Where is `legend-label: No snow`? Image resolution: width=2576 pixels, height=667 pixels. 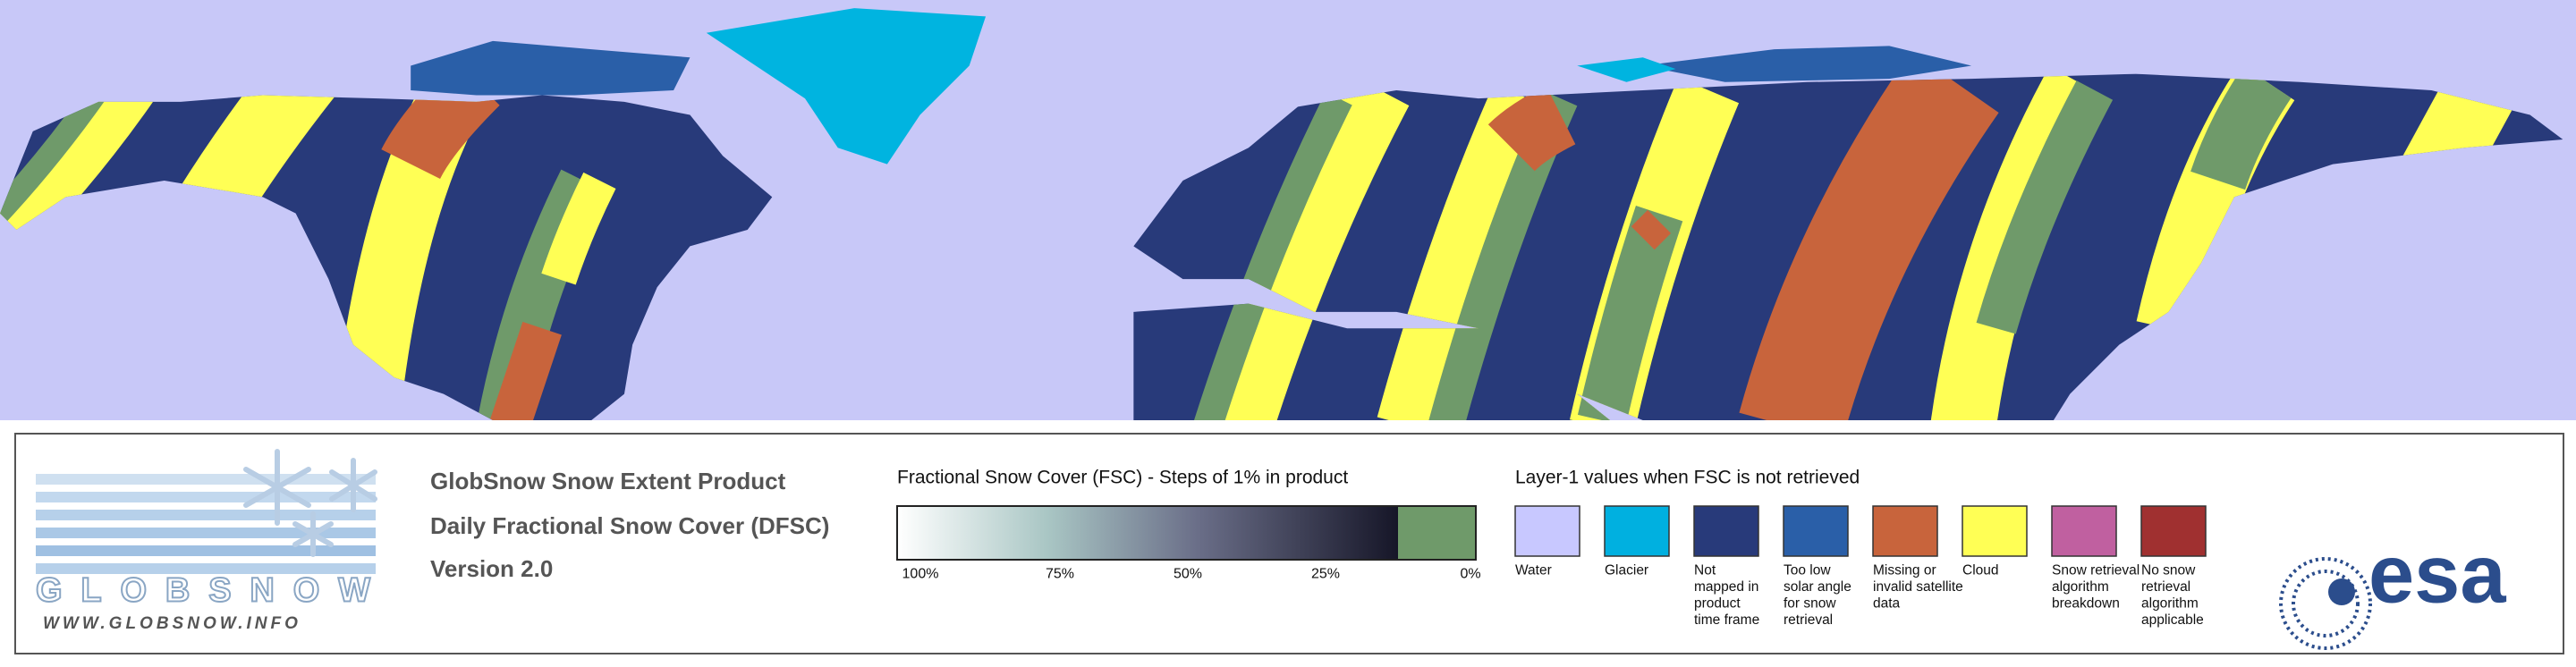
legend-label: No snow is located at coordinates (2168, 570).